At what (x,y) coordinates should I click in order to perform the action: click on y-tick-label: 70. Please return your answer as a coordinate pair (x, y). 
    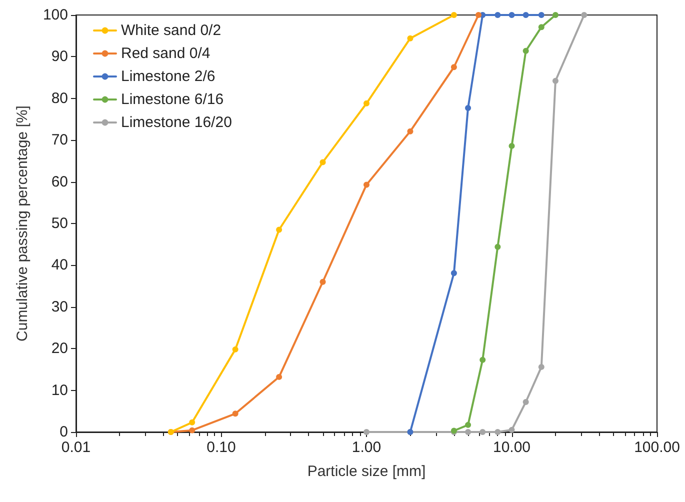
    Looking at the image, I should click on (59, 140).